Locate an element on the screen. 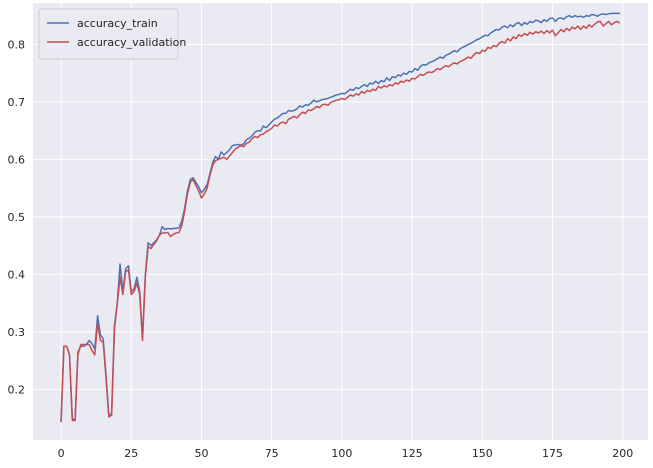 Image resolution: width=653 pixels, height=468 pixels. x-tick-label: 150 is located at coordinates (482, 453).